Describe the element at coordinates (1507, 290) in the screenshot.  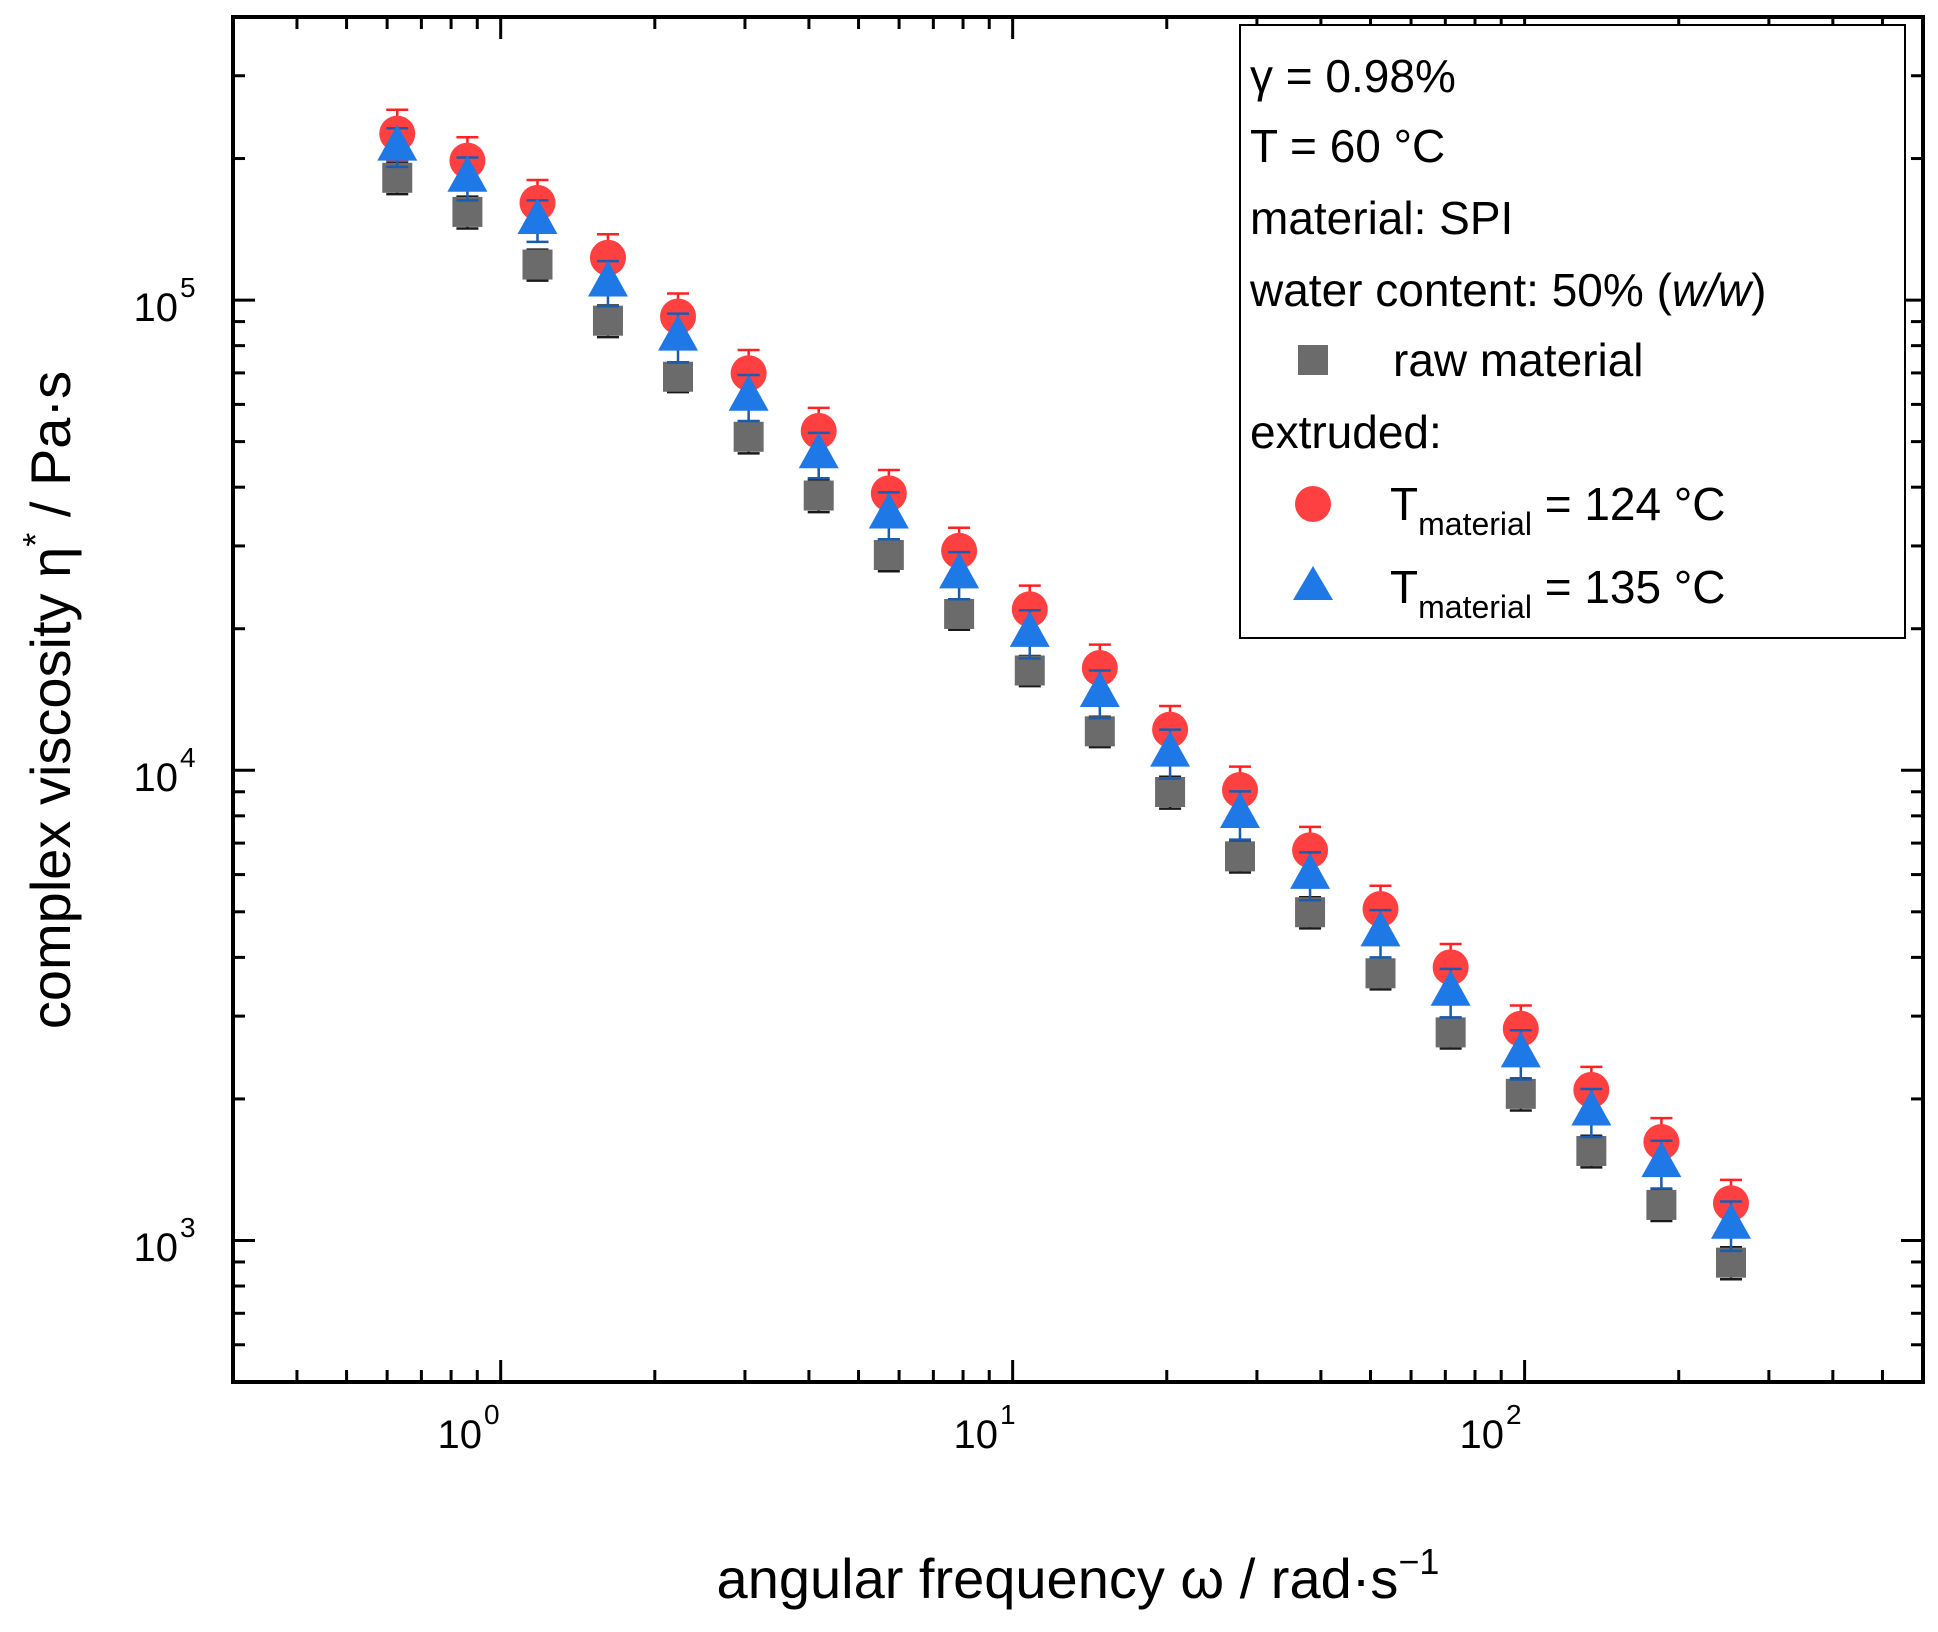
I see `legend-water-content: water content: 50% (w/w)` at that location.